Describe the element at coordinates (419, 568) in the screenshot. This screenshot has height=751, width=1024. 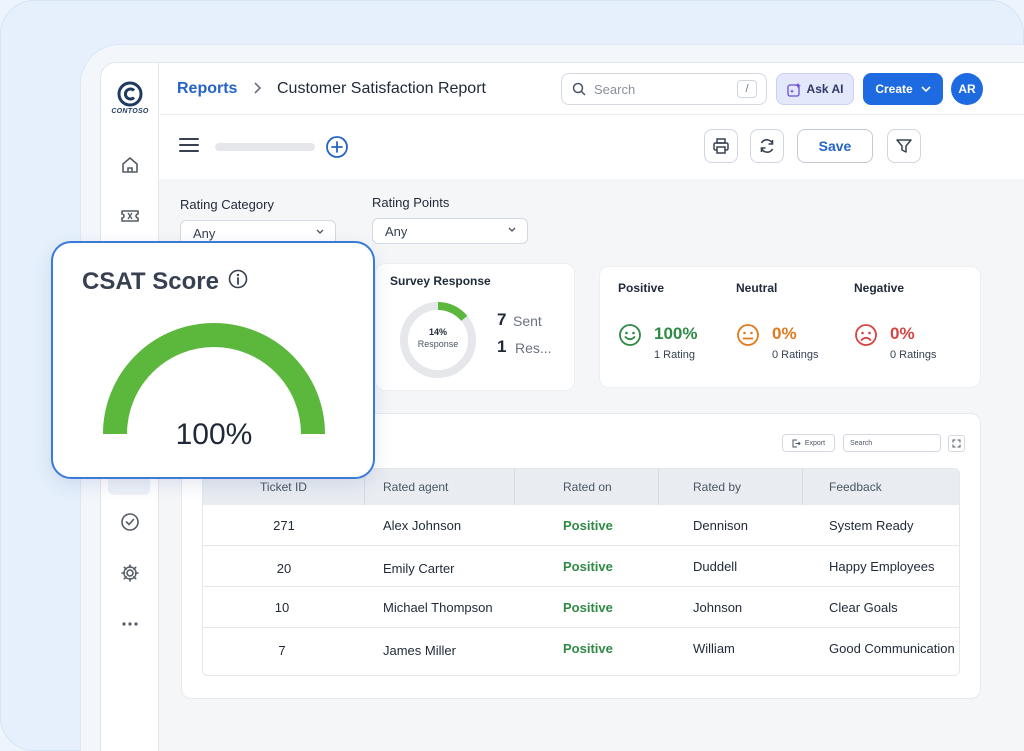
I see `cell-rated-agent: Emily Carter` at that location.